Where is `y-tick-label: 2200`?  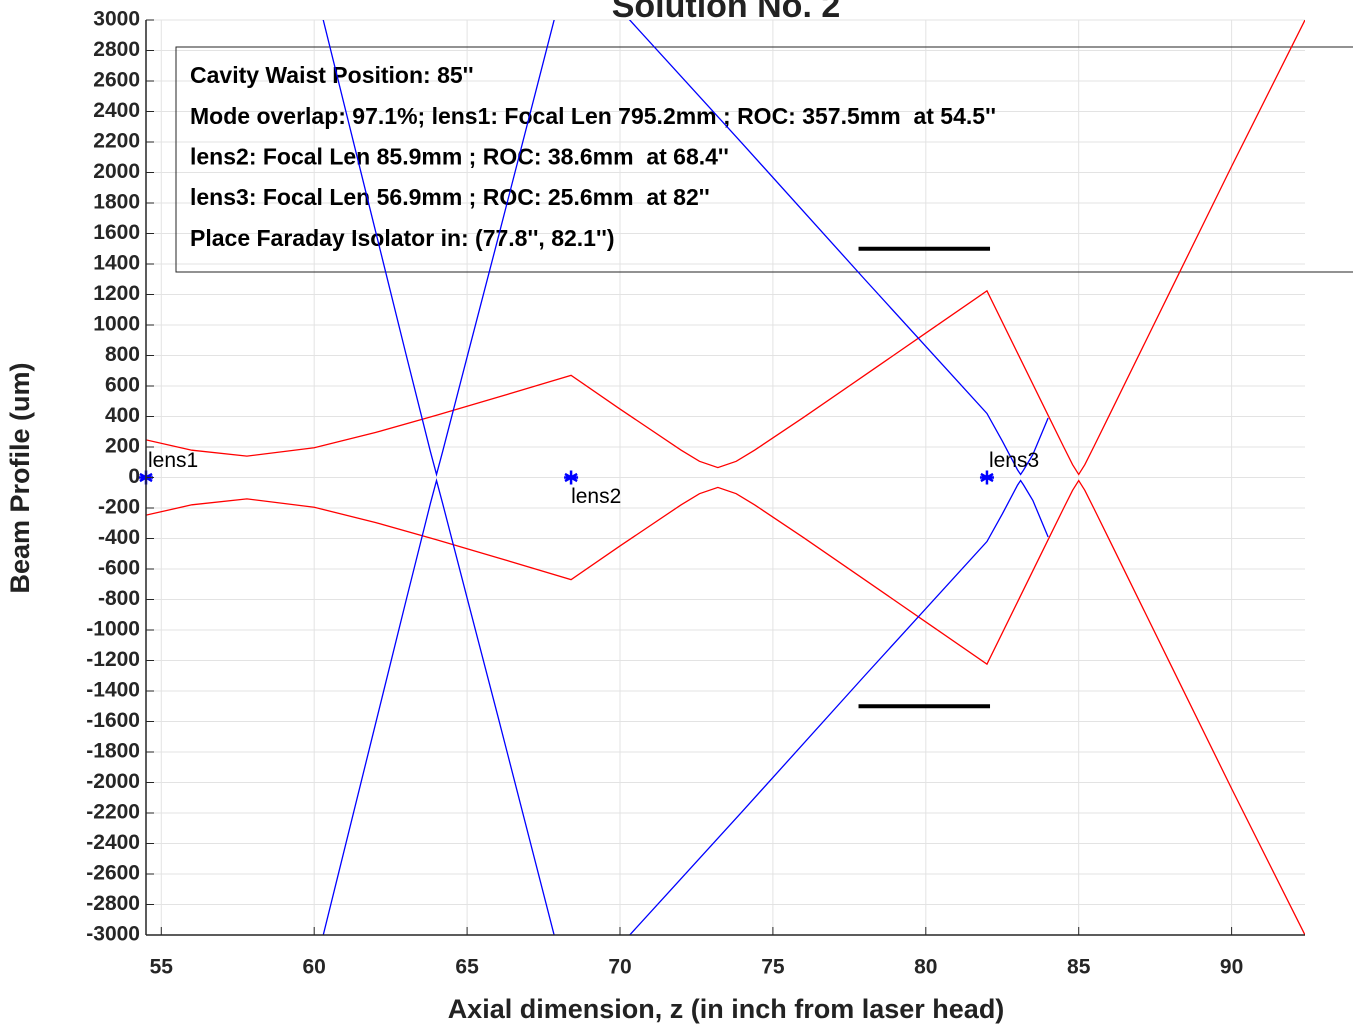 y-tick-label: 2200 is located at coordinates (116, 141).